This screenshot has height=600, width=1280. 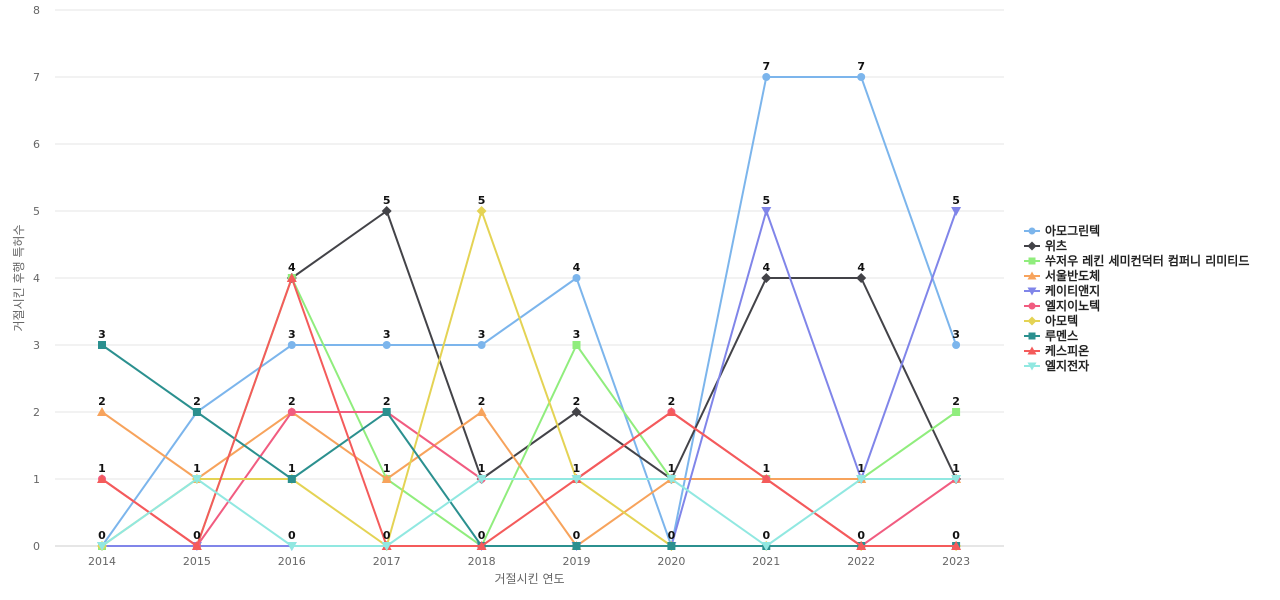 I want to click on legend-item: 엘지전자, so click(x=1056, y=365).